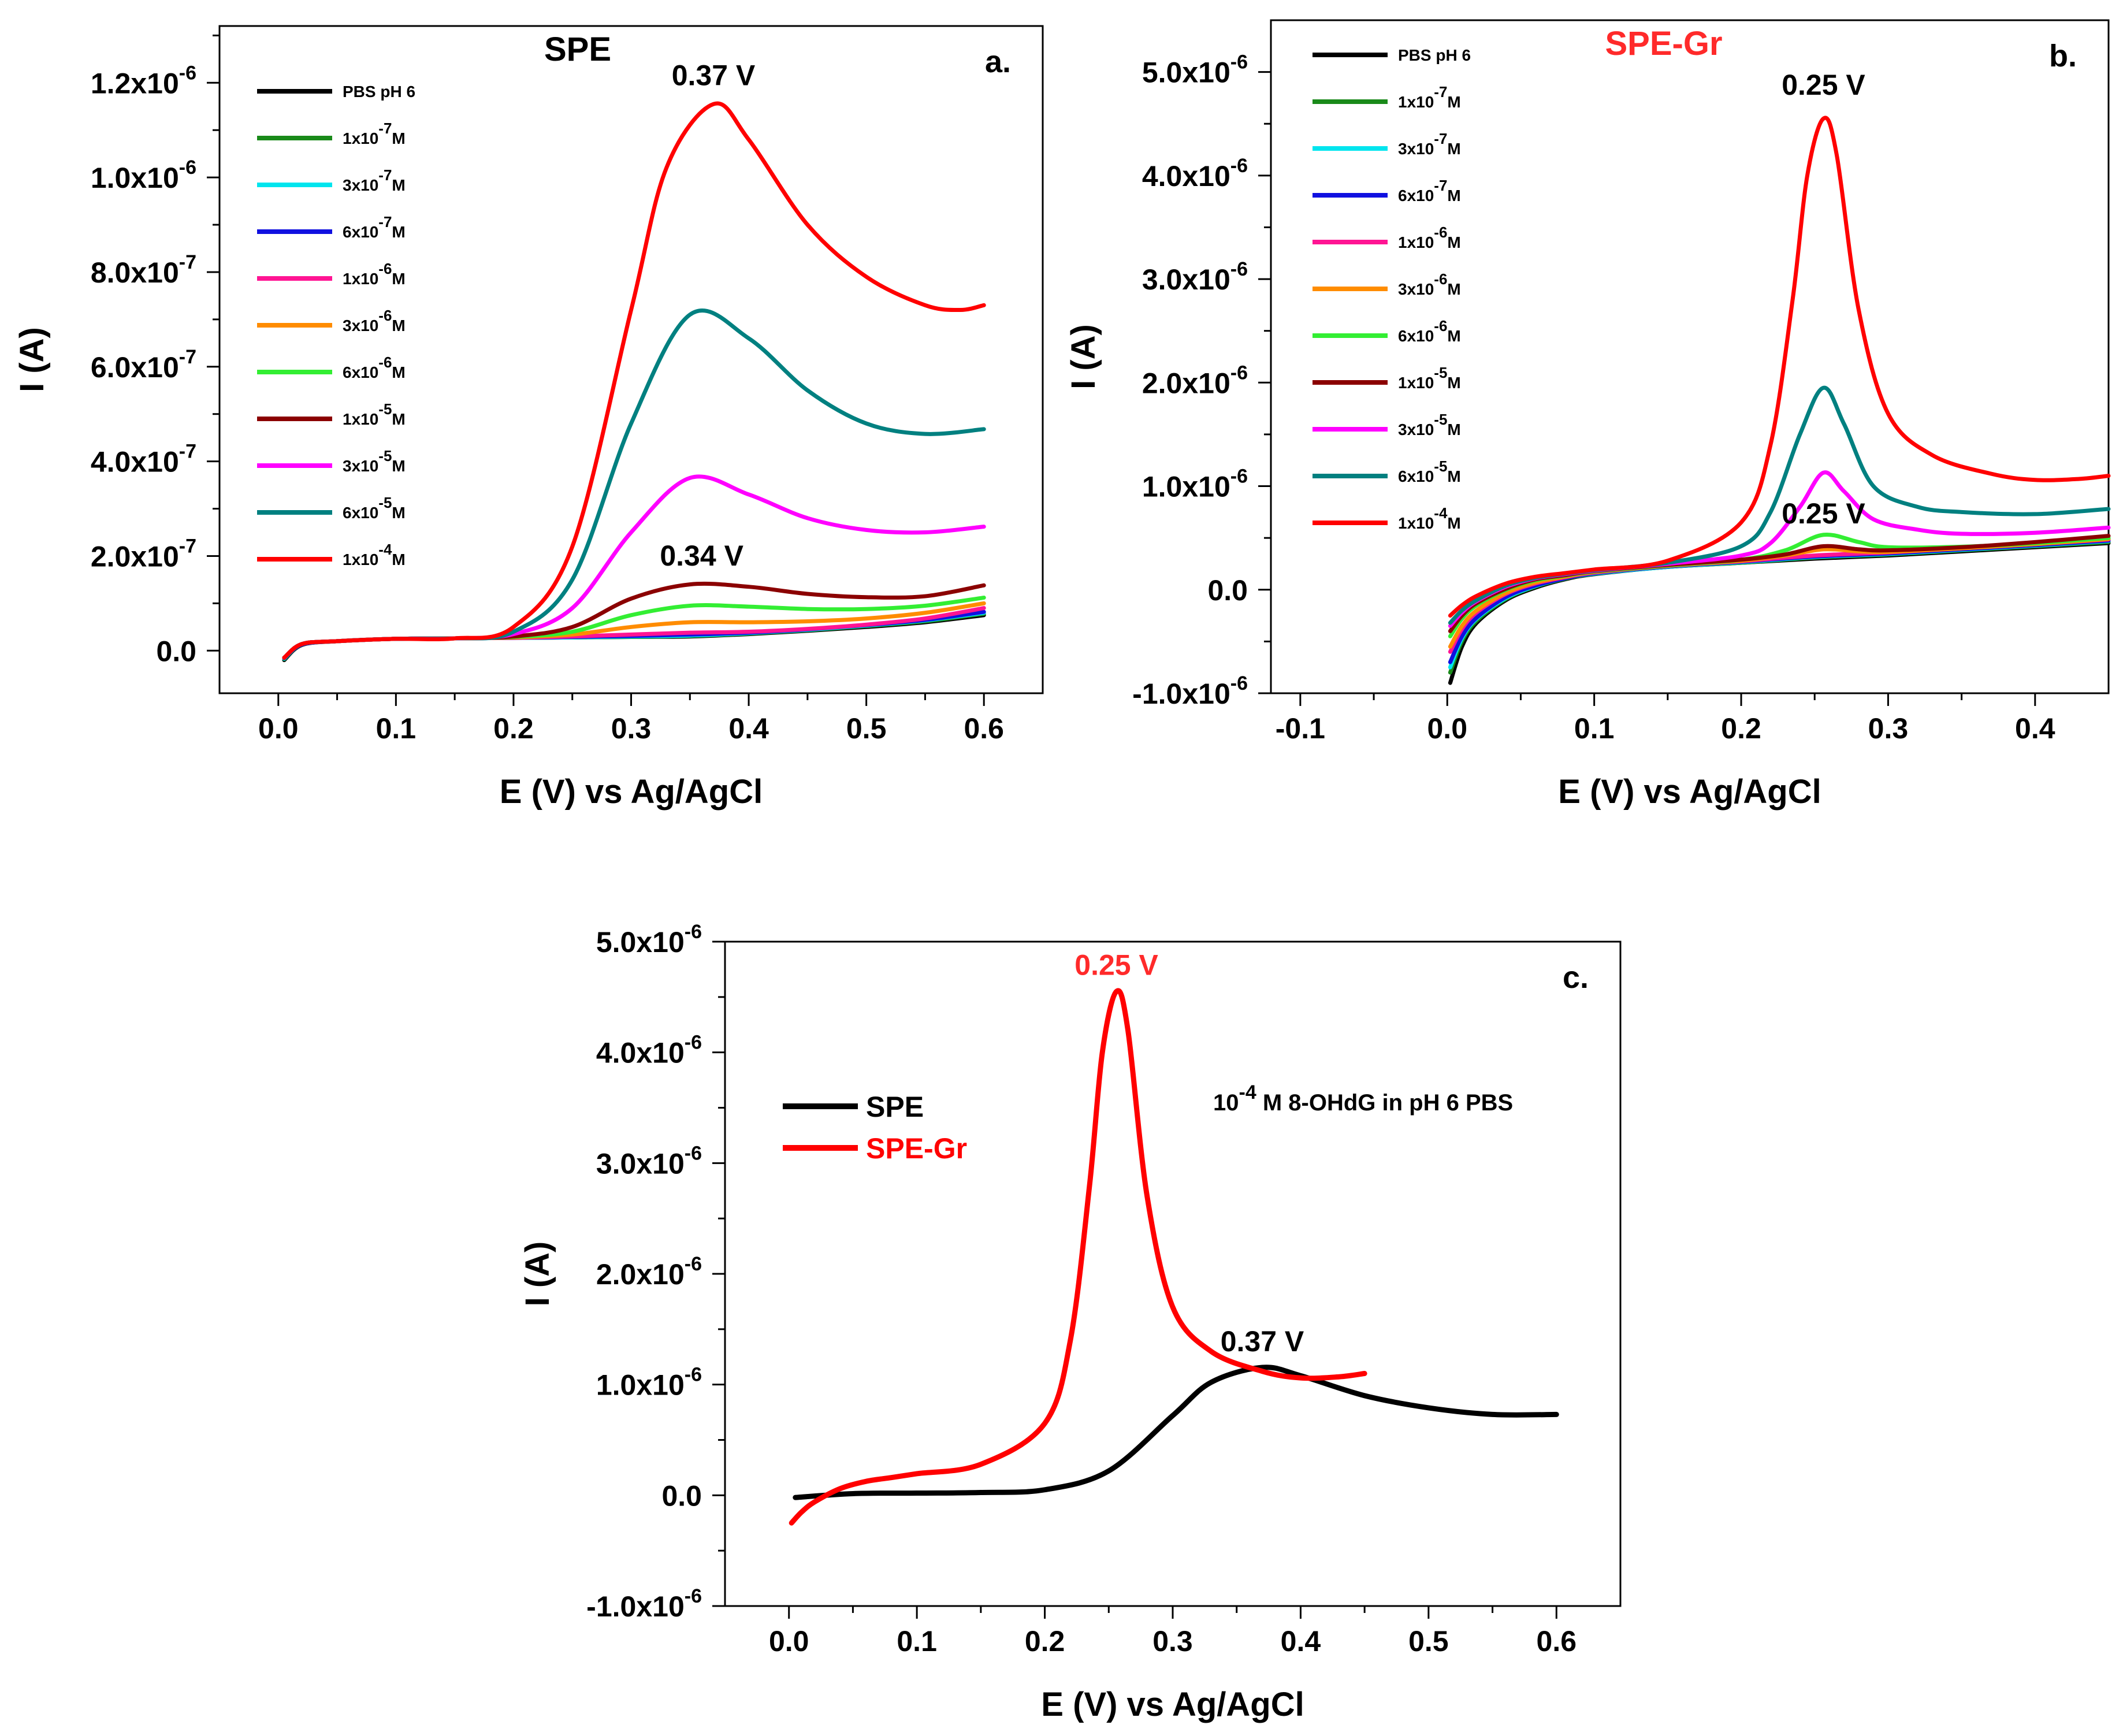 The width and height of the screenshot is (2123, 1736). I want to click on y-tick-mantissa: 4.0x10, so click(135, 462).